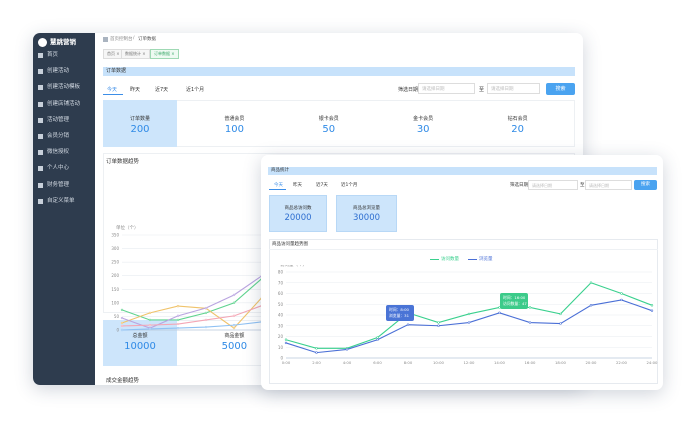 This screenshot has height=424, width=697. I want to click on x-tick-label: 18:00, so click(561, 362).